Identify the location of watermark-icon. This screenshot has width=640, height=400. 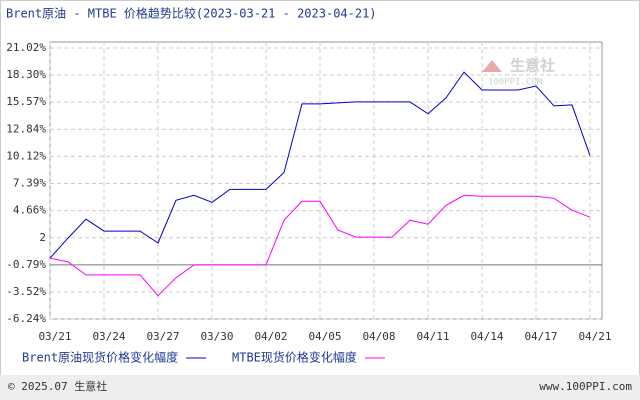
(492, 66).